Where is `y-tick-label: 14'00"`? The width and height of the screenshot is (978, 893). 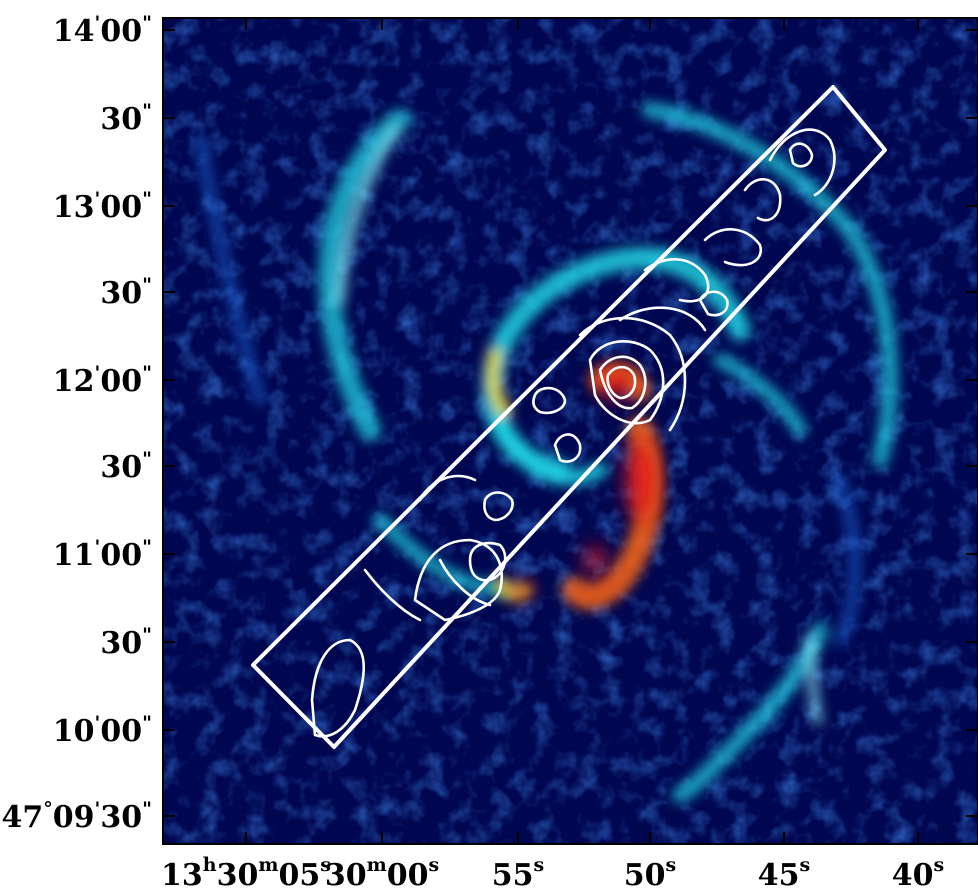 y-tick-label: 14'00" is located at coordinates (102, 30).